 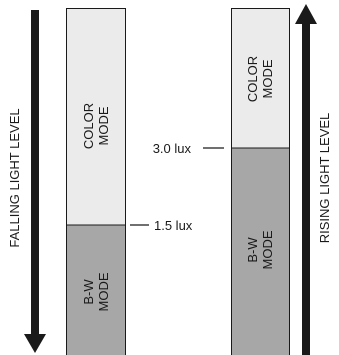 I want to click on falling-light-arrow, so click(x=35, y=181).